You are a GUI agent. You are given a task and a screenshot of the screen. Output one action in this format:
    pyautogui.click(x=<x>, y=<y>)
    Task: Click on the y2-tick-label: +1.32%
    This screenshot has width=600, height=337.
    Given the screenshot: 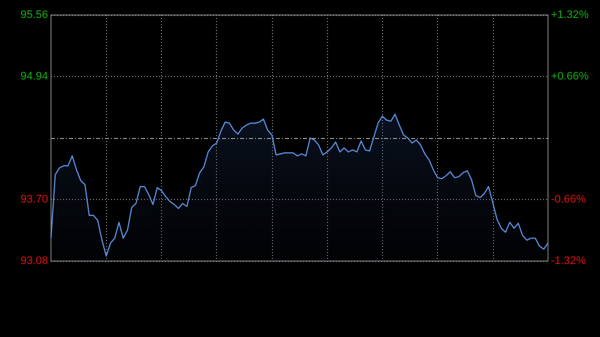 What is the action you would take?
    pyautogui.click(x=570, y=15)
    